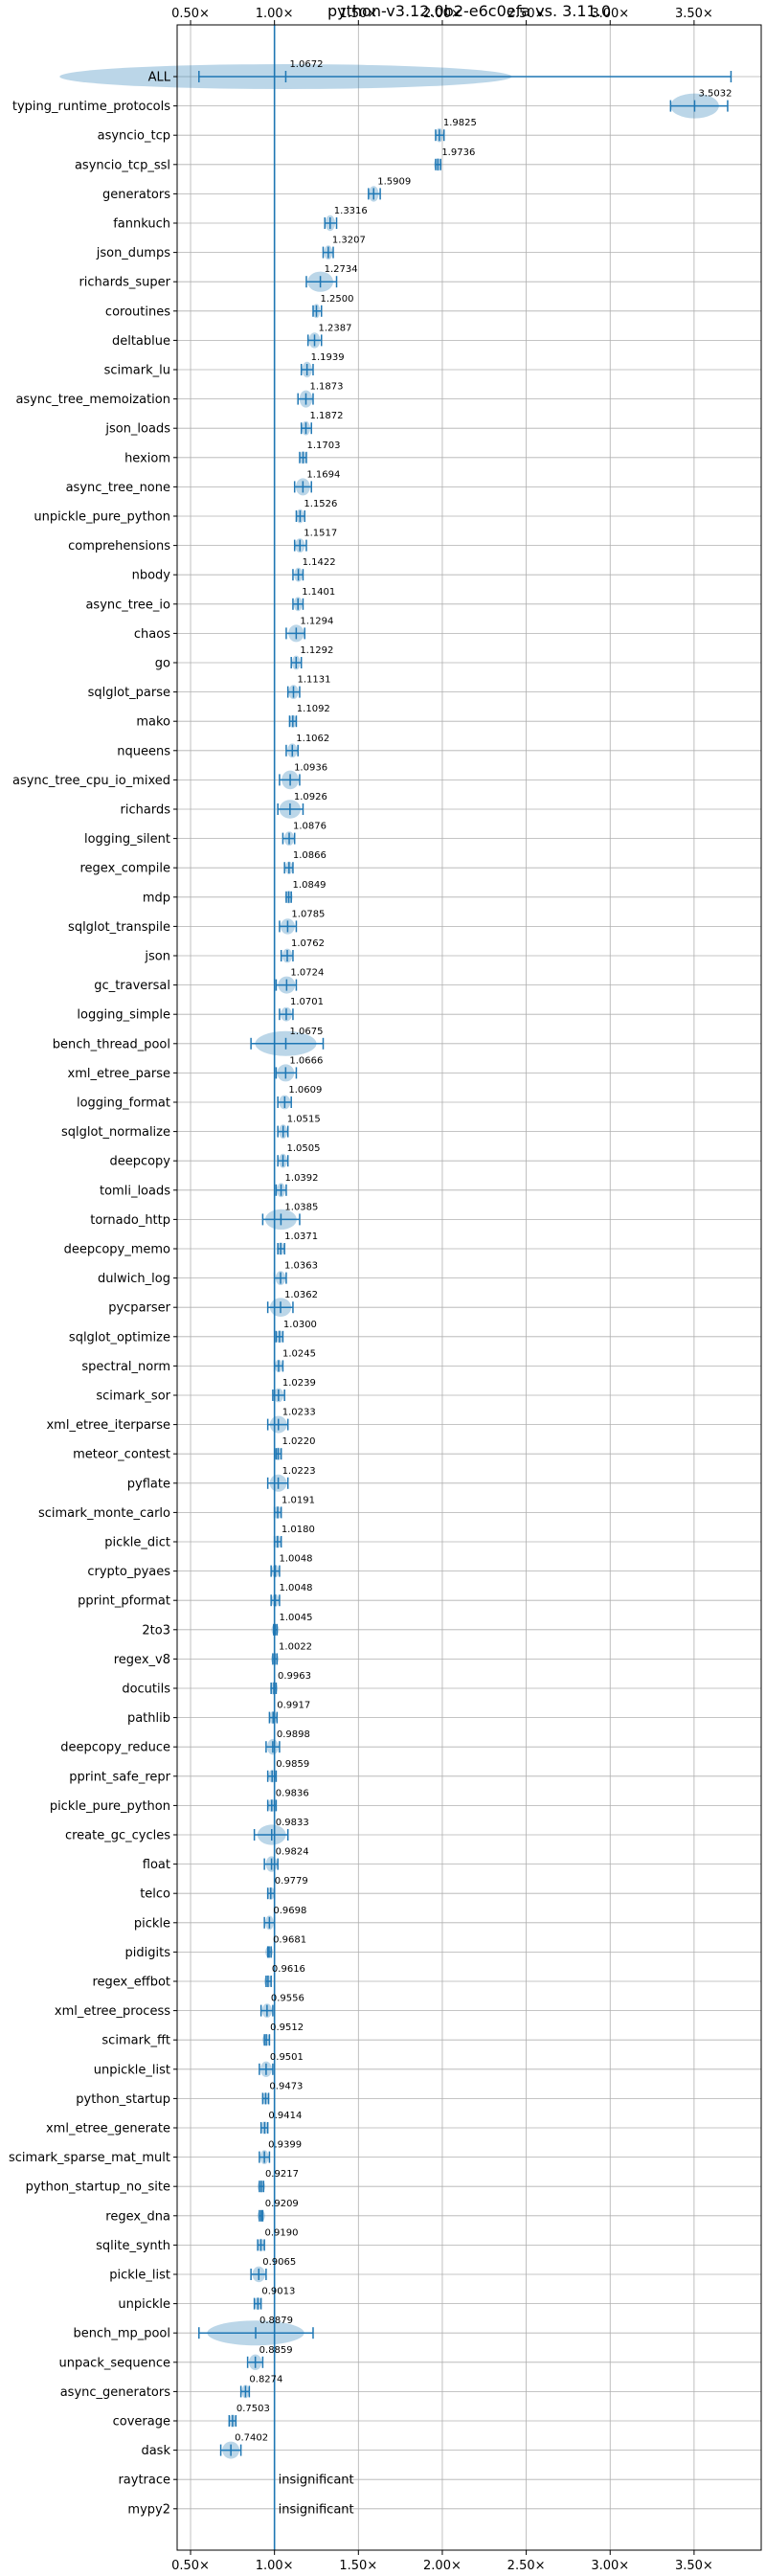 The image size is (766, 2576). I want to click on data-label: 1.2387, so click(336, 328).